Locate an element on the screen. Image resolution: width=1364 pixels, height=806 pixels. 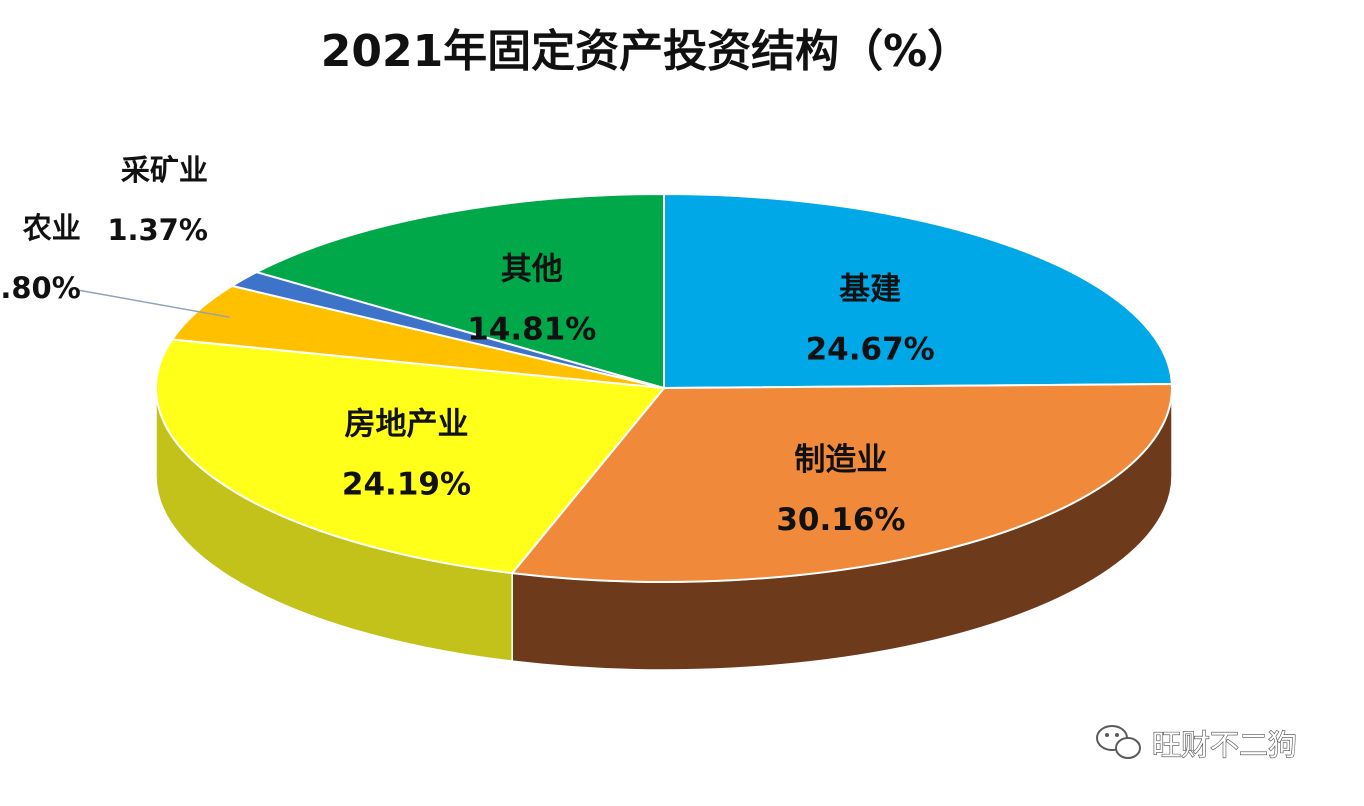
slice-value-label-0: 24.67% is located at coordinates (870, 350).